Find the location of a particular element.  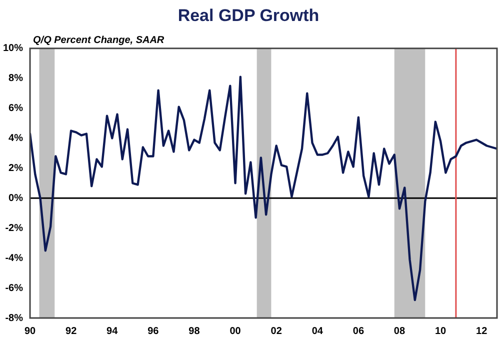

x-tick-label: 92 is located at coordinates (72, 331).